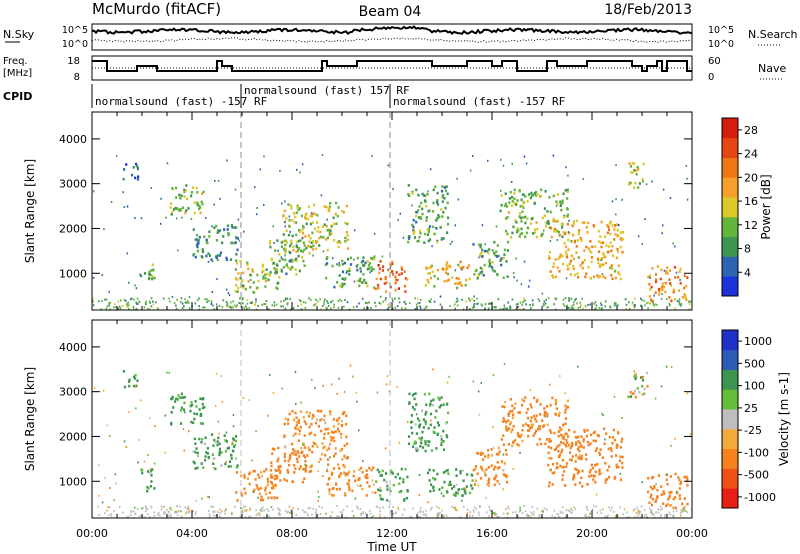 This screenshot has width=800, height=554. I want to click on nave-label: Nave, so click(772, 68).